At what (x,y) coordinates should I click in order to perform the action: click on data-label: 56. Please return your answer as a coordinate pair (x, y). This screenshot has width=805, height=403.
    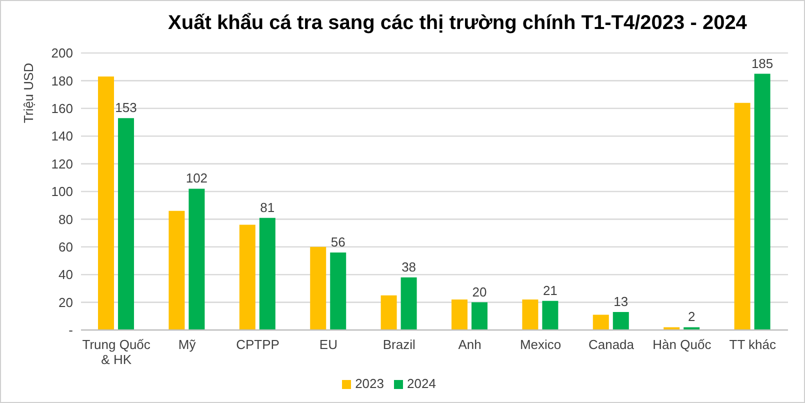
    Looking at the image, I should click on (338, 242).